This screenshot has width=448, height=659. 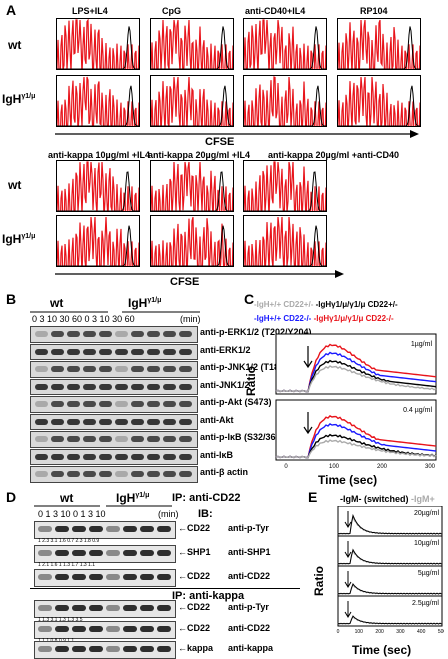 What do you see at coordinates (248, 528) in the screenshot?
I see `antibody-label: anti-p-Tyr` at bounding box center [248, 528].